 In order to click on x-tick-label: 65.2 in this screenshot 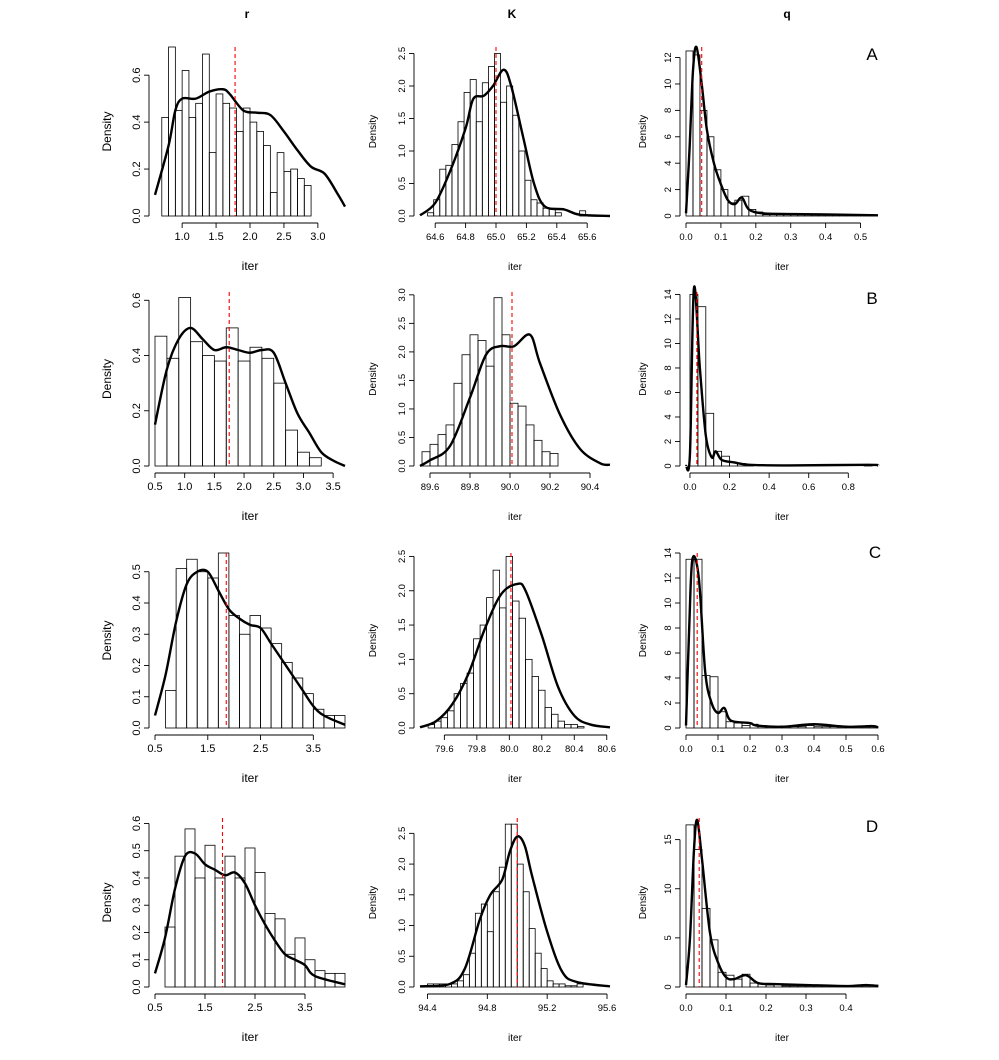, I will do `click(526, 237)`.